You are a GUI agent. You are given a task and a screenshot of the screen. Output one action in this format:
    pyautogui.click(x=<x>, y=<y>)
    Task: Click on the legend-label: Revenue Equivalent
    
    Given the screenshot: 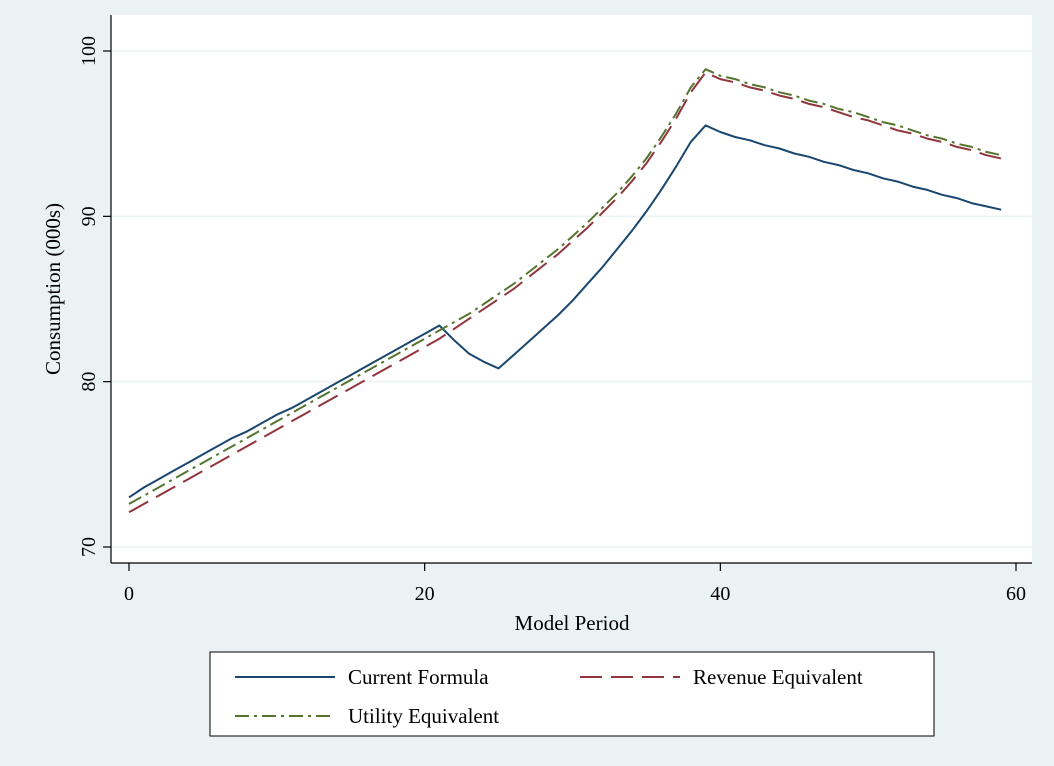 What is the action you would take?
    pyautogui.click(x=778, y=677)
    